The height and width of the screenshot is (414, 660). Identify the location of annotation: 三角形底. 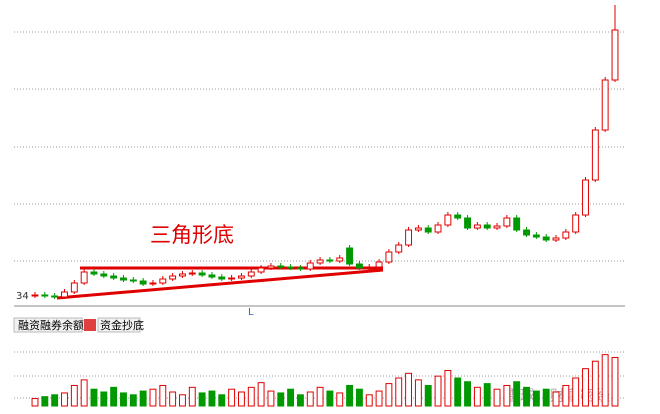
(192, 235).